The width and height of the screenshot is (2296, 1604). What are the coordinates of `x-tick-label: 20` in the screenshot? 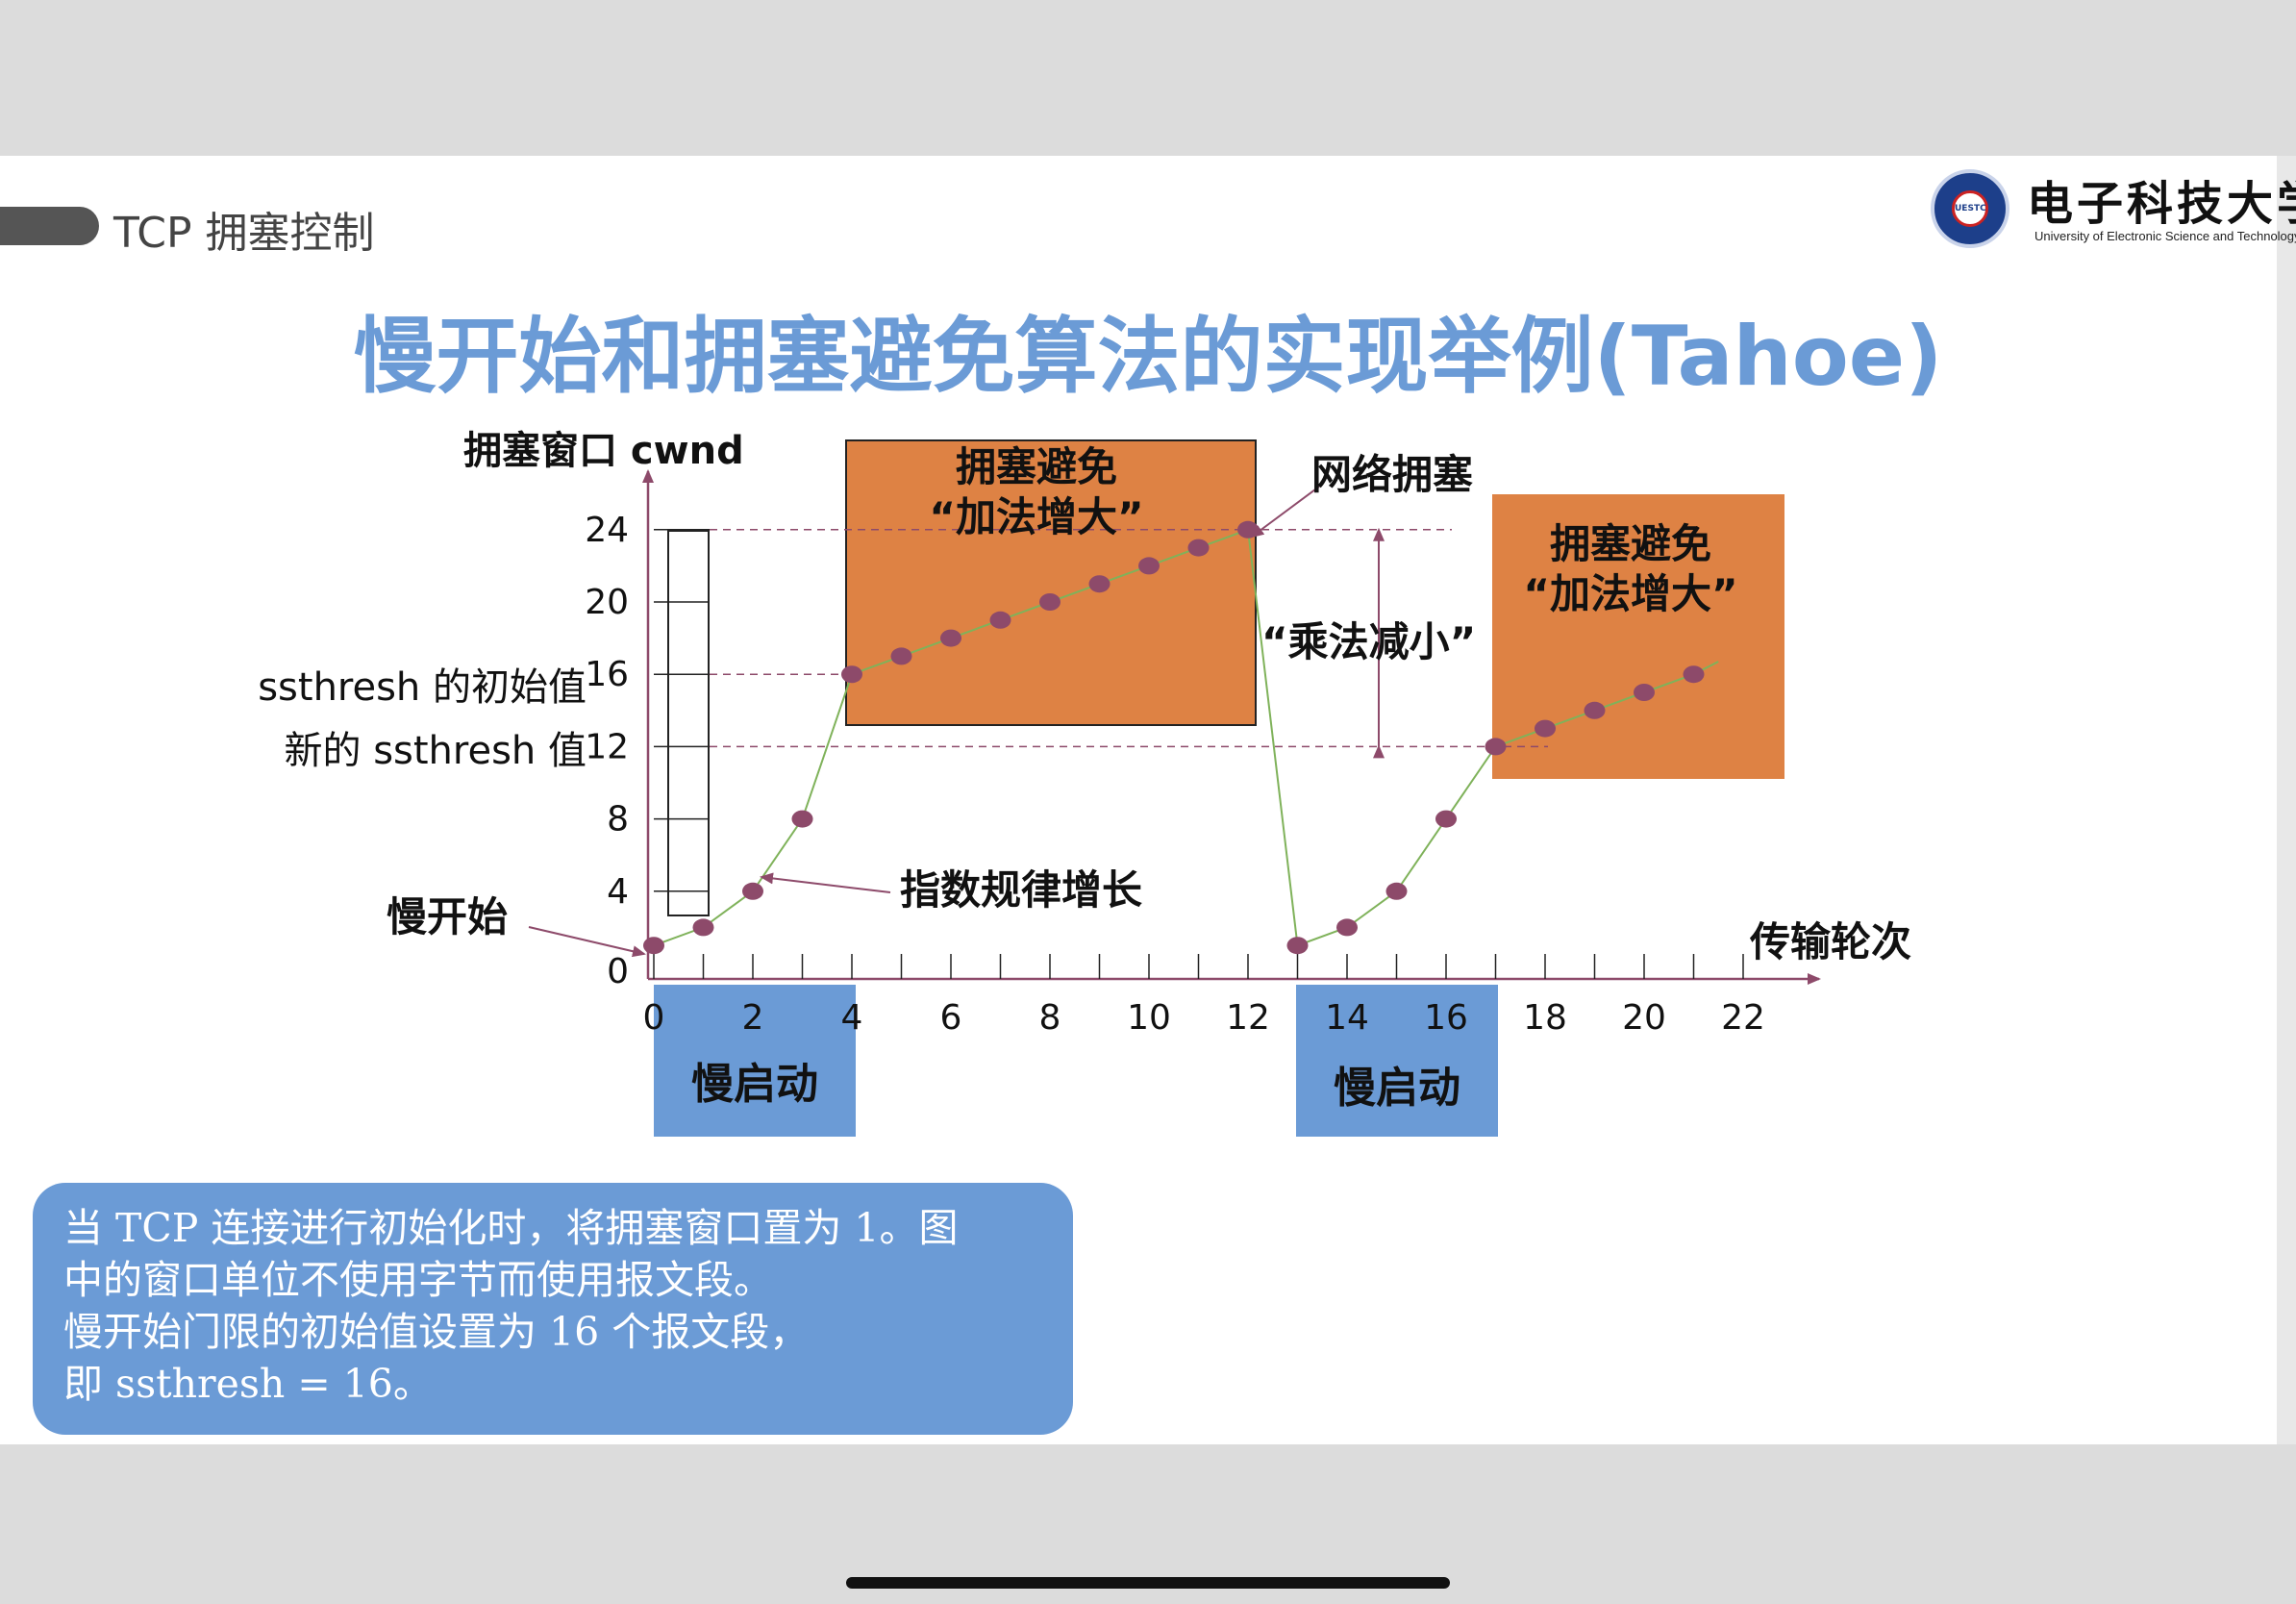 It's located at (1644, 1018).